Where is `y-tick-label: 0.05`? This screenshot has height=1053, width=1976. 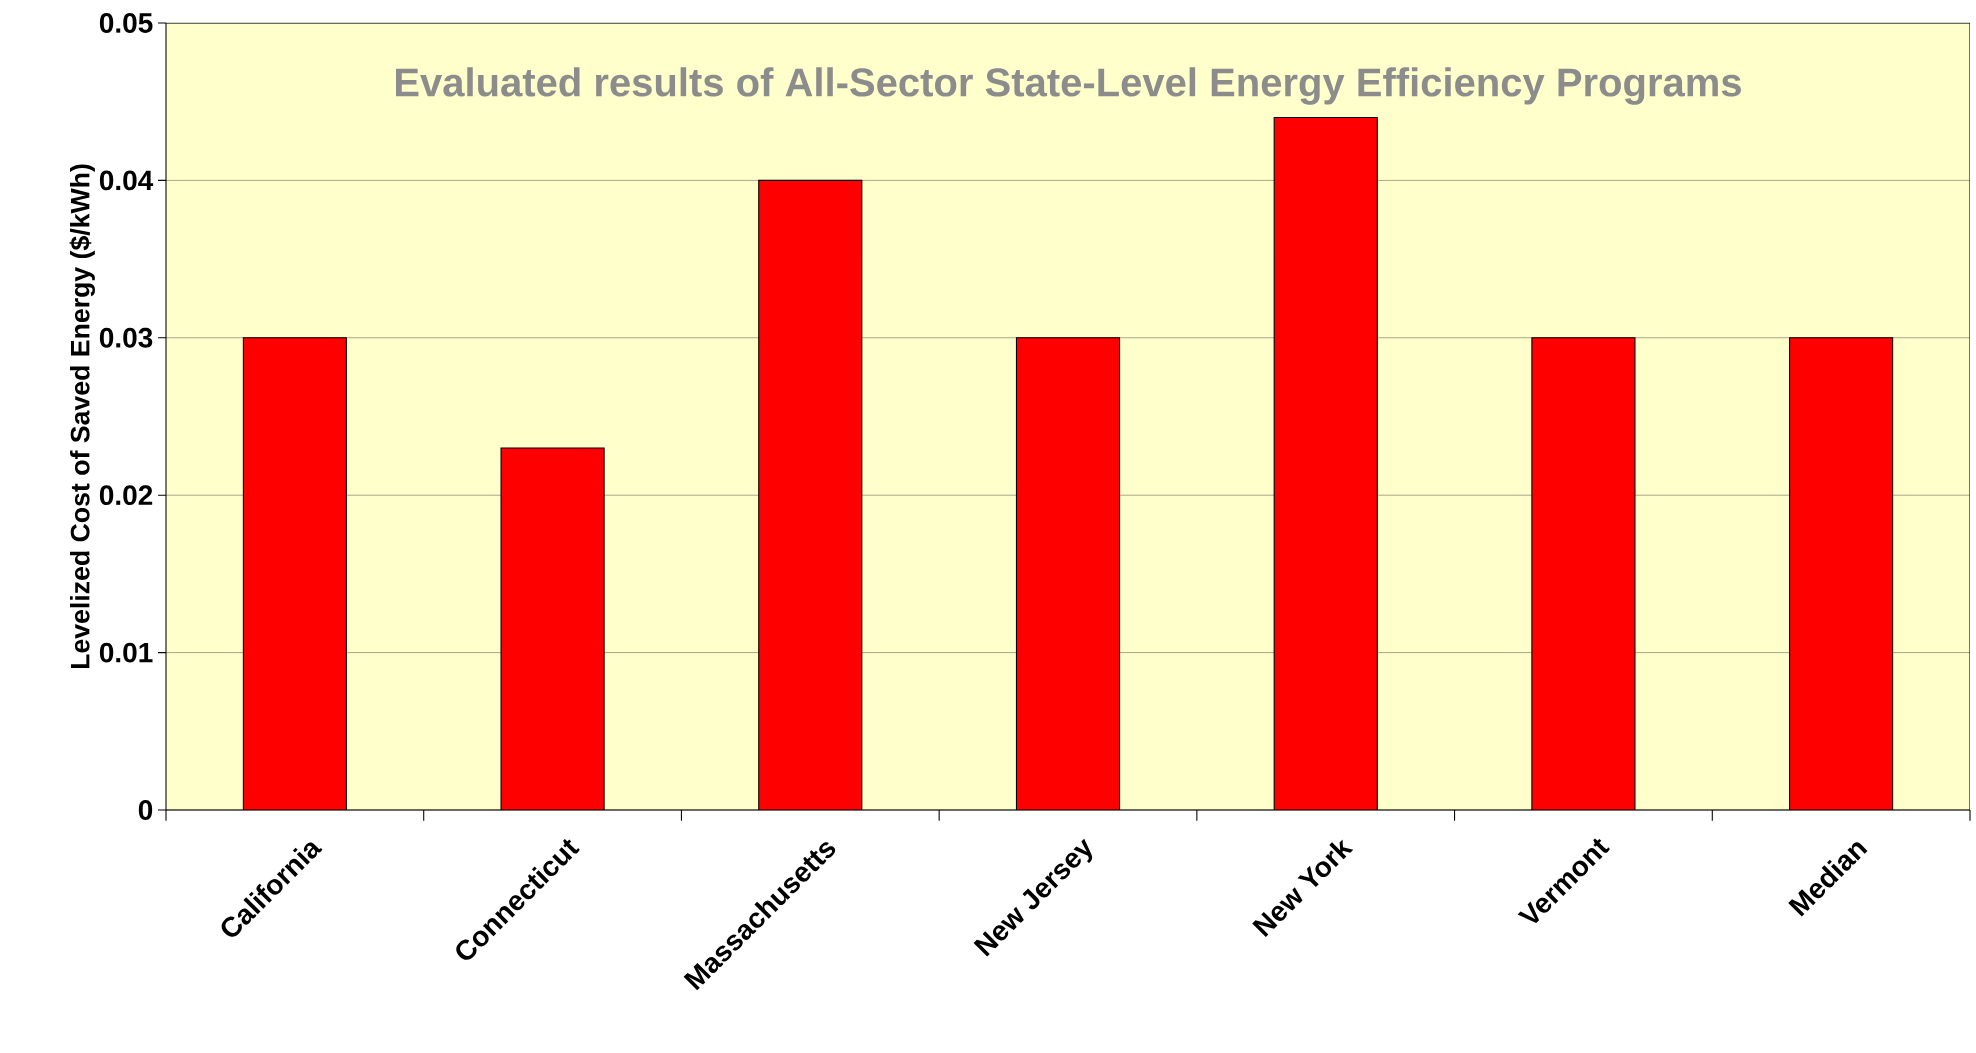 y-tick-label: 0.05 is located at coordinates (126, 23).